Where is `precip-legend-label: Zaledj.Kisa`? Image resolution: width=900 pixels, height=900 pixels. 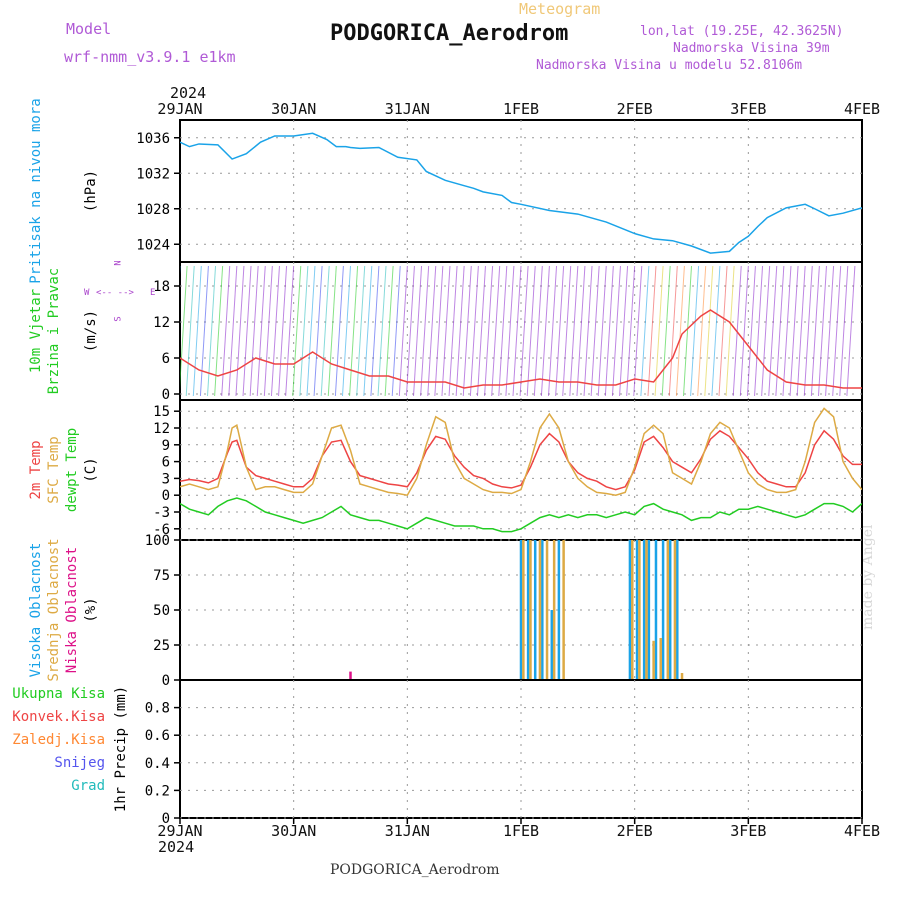
precip-legend-label: Zaledj.Kisa is located at coordinates (58, 740).